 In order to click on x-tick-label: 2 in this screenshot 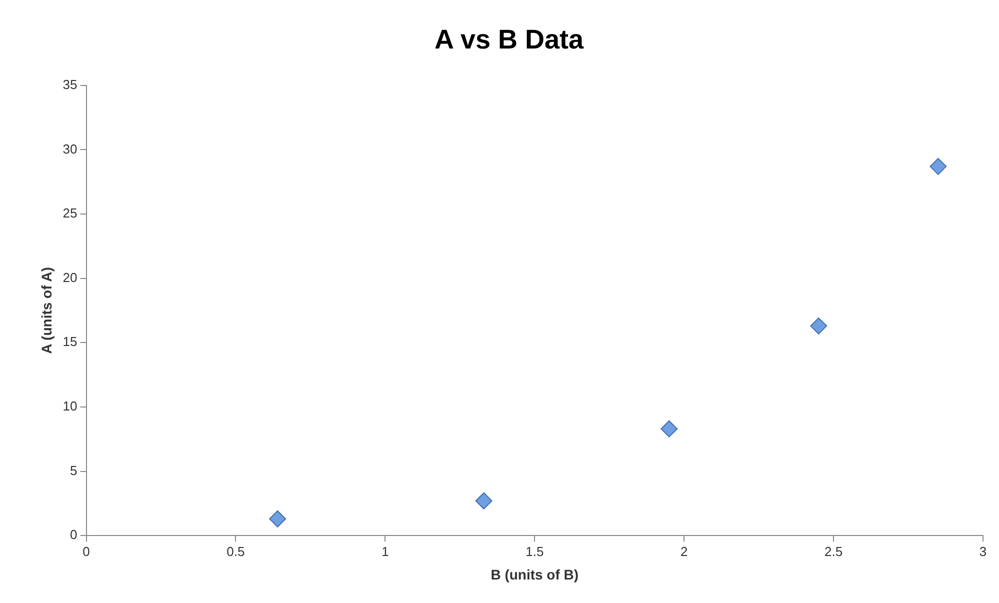, I will do `click(684, 551)`.